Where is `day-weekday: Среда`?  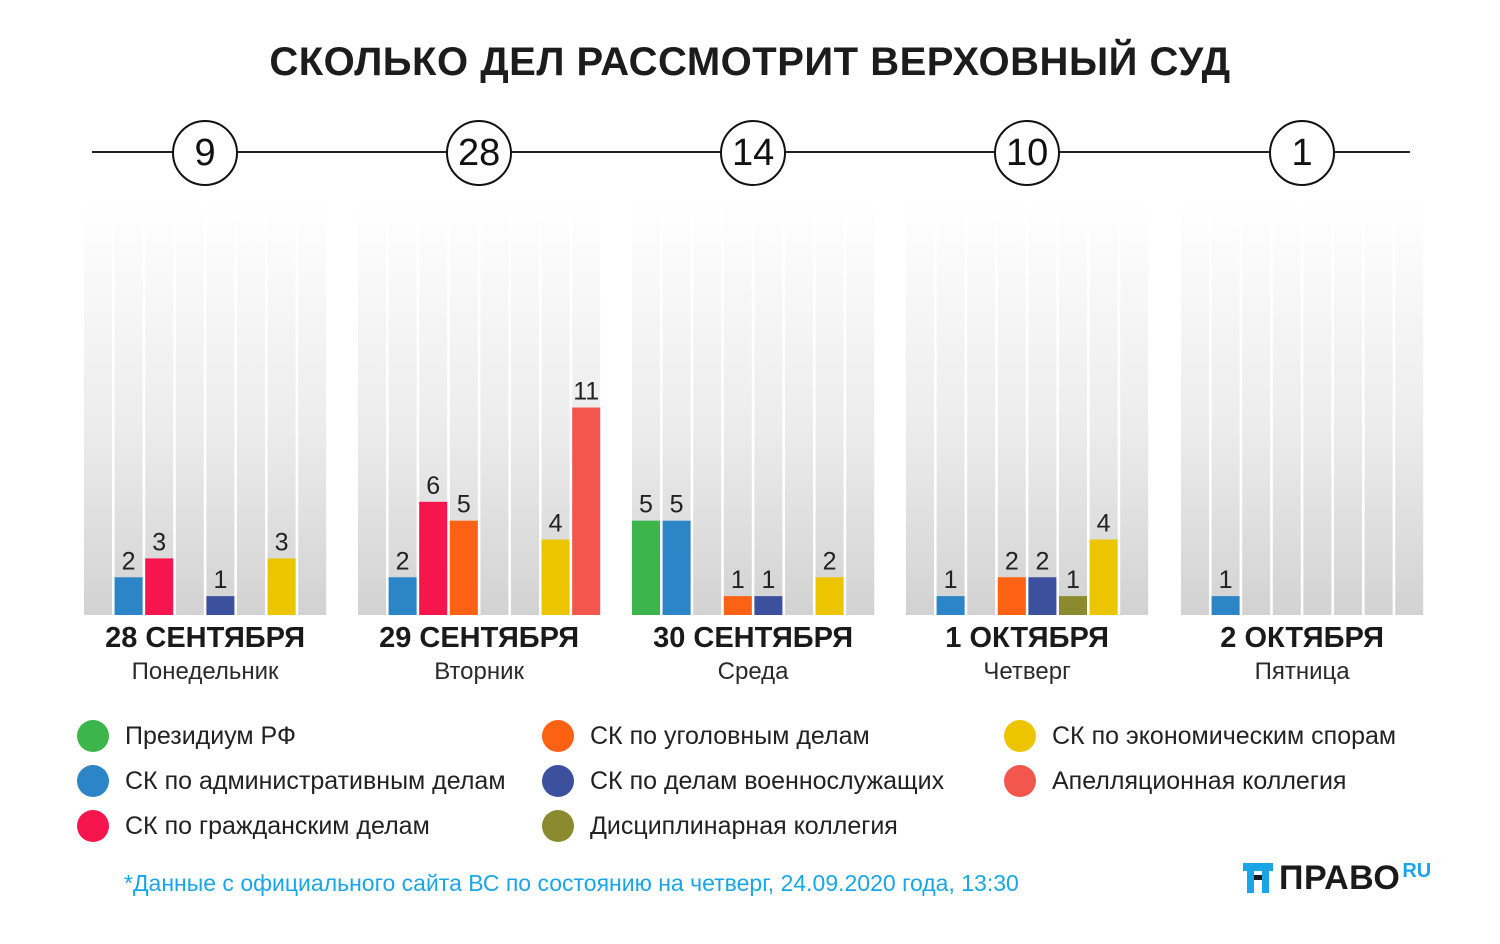
day-weekday: Среда is located at coordinates (753, 671).